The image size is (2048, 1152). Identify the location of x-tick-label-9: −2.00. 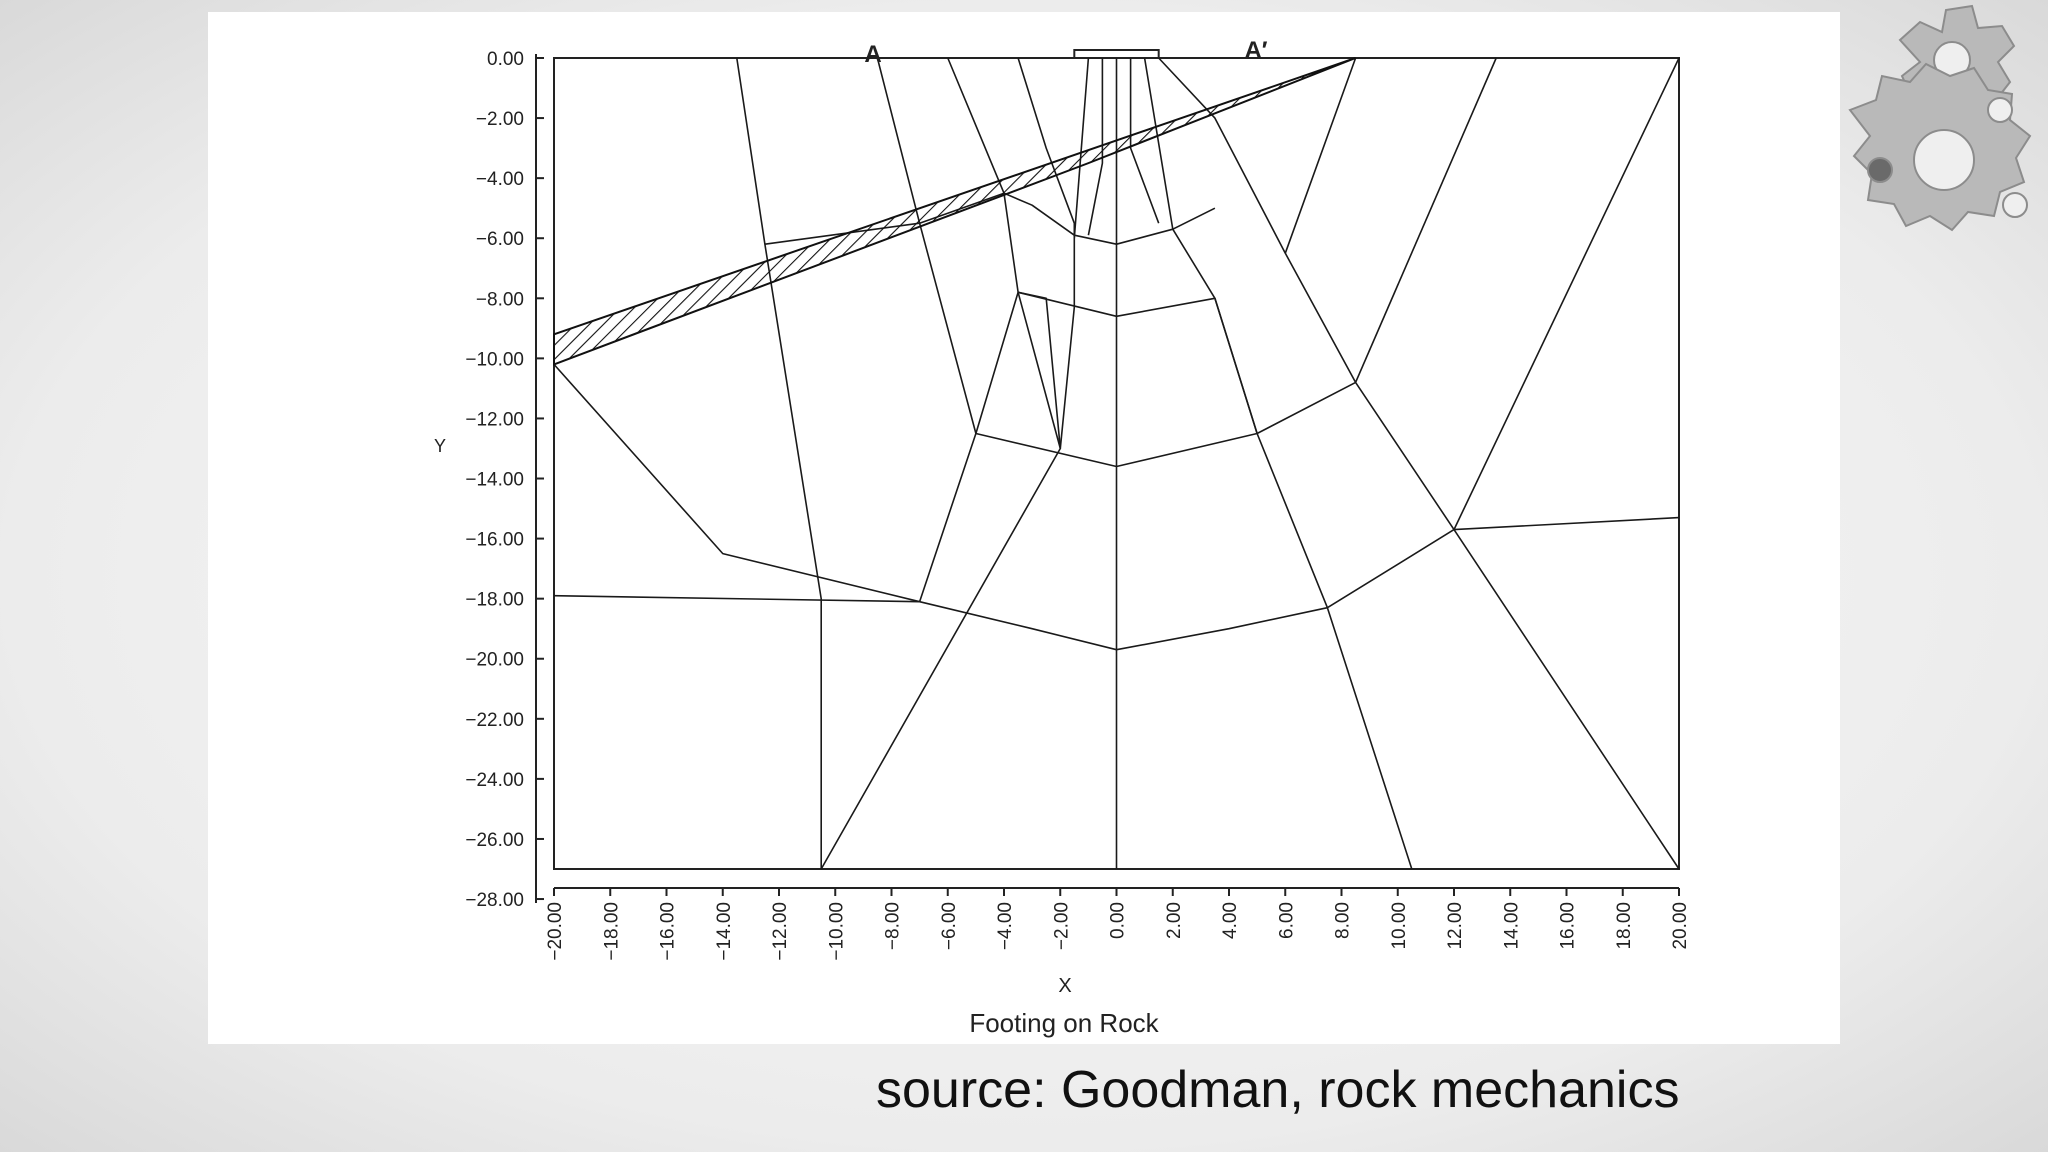
(1061, 926).